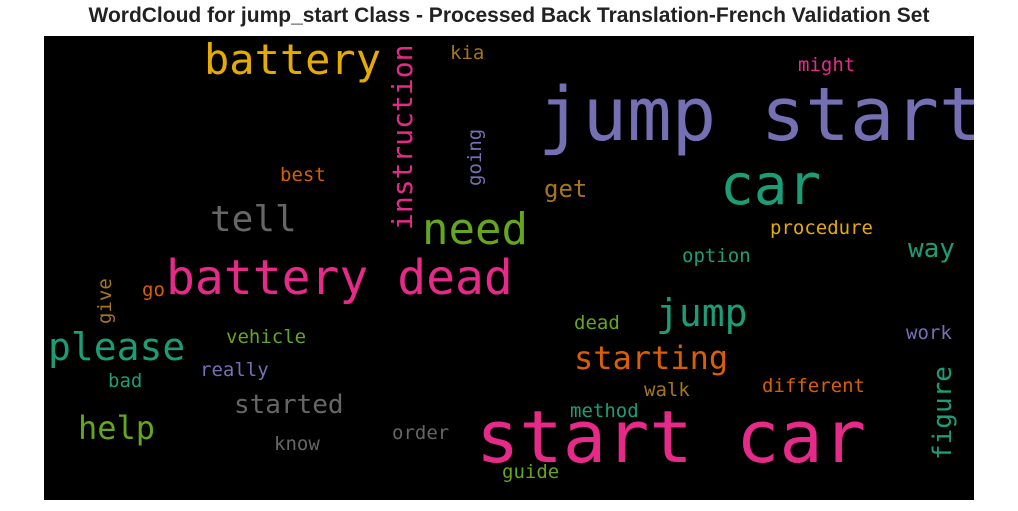  Describe the element at coordinates (651, 358) in the screenshot. I see `word-starting: starting` at that location.